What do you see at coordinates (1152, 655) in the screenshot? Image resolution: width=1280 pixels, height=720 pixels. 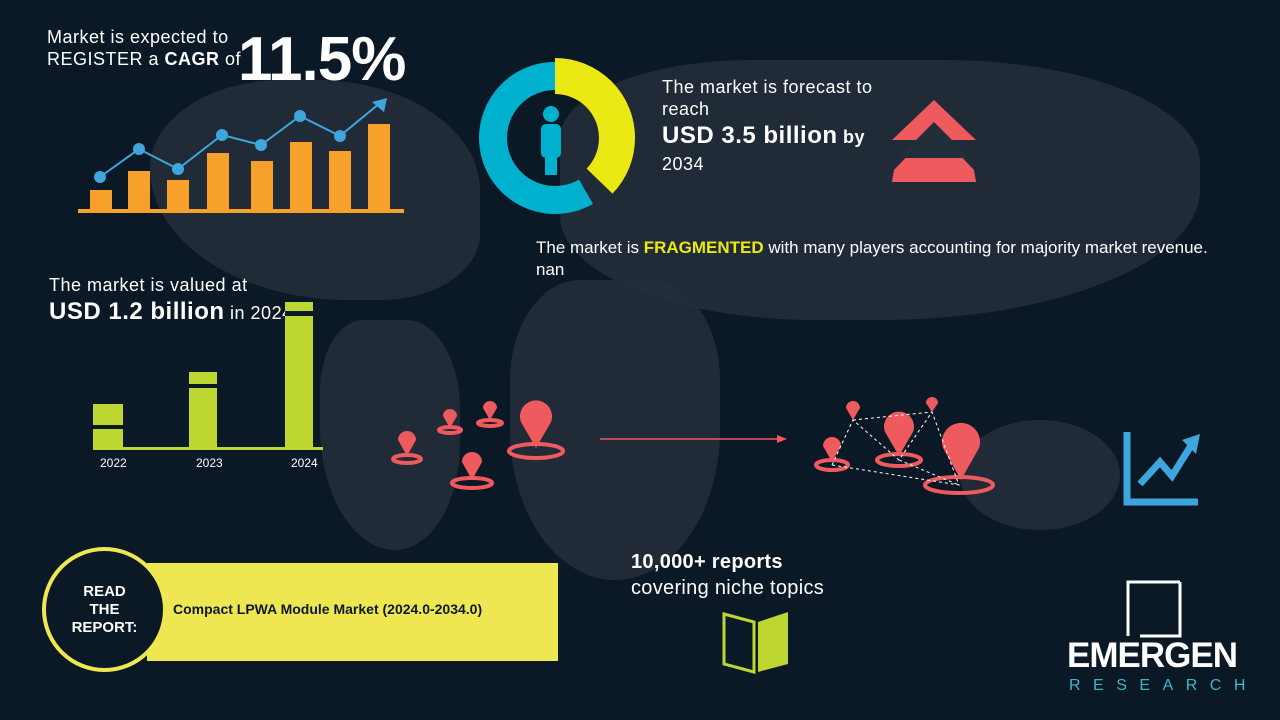 I see `logo-name: EMERGEN` at bounding box center [1152, 655].